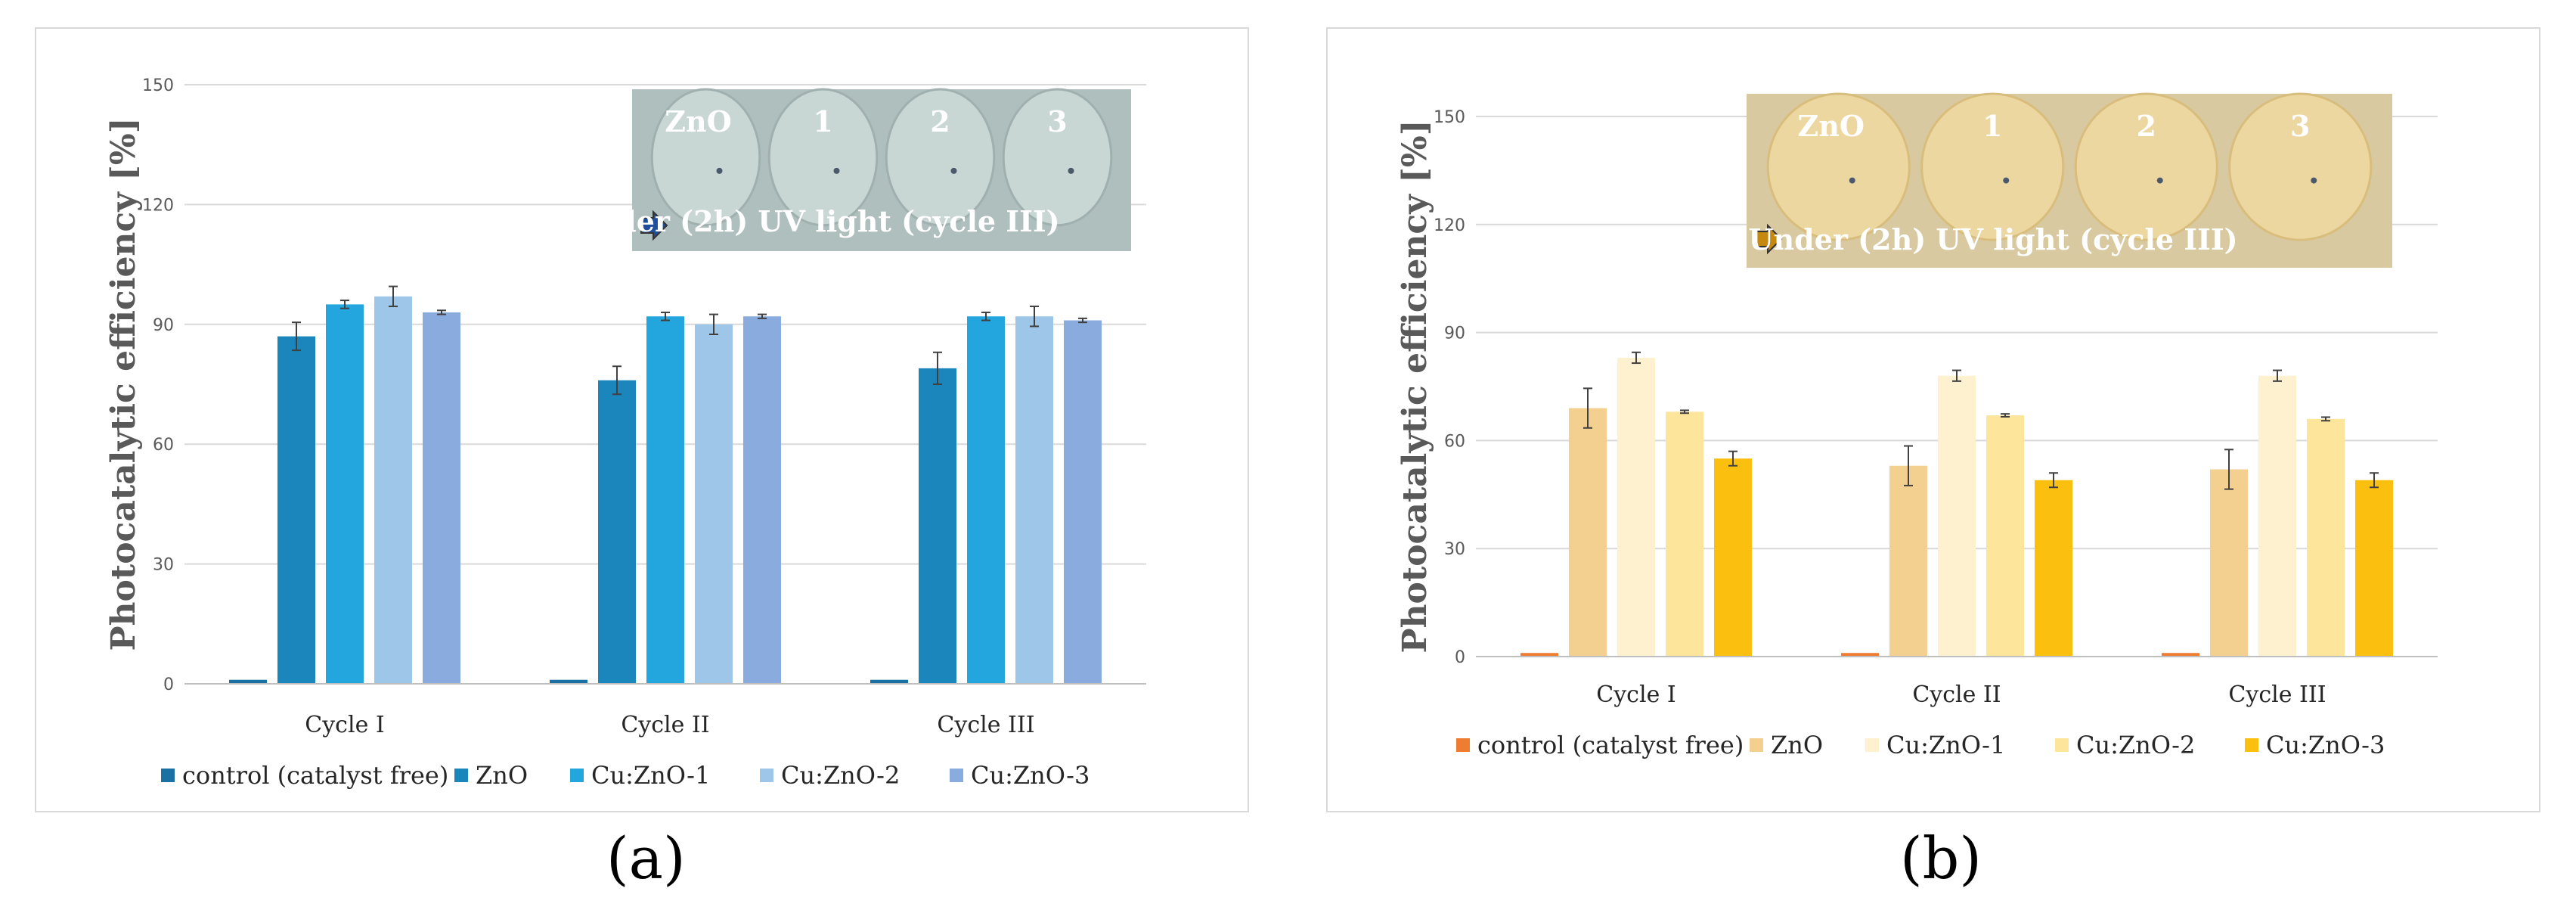 This screenshot has height=913, width=2576. Describe the element at coordinates (163, 565) in the screenshot. I see `y-tick-label: 30` at that location.